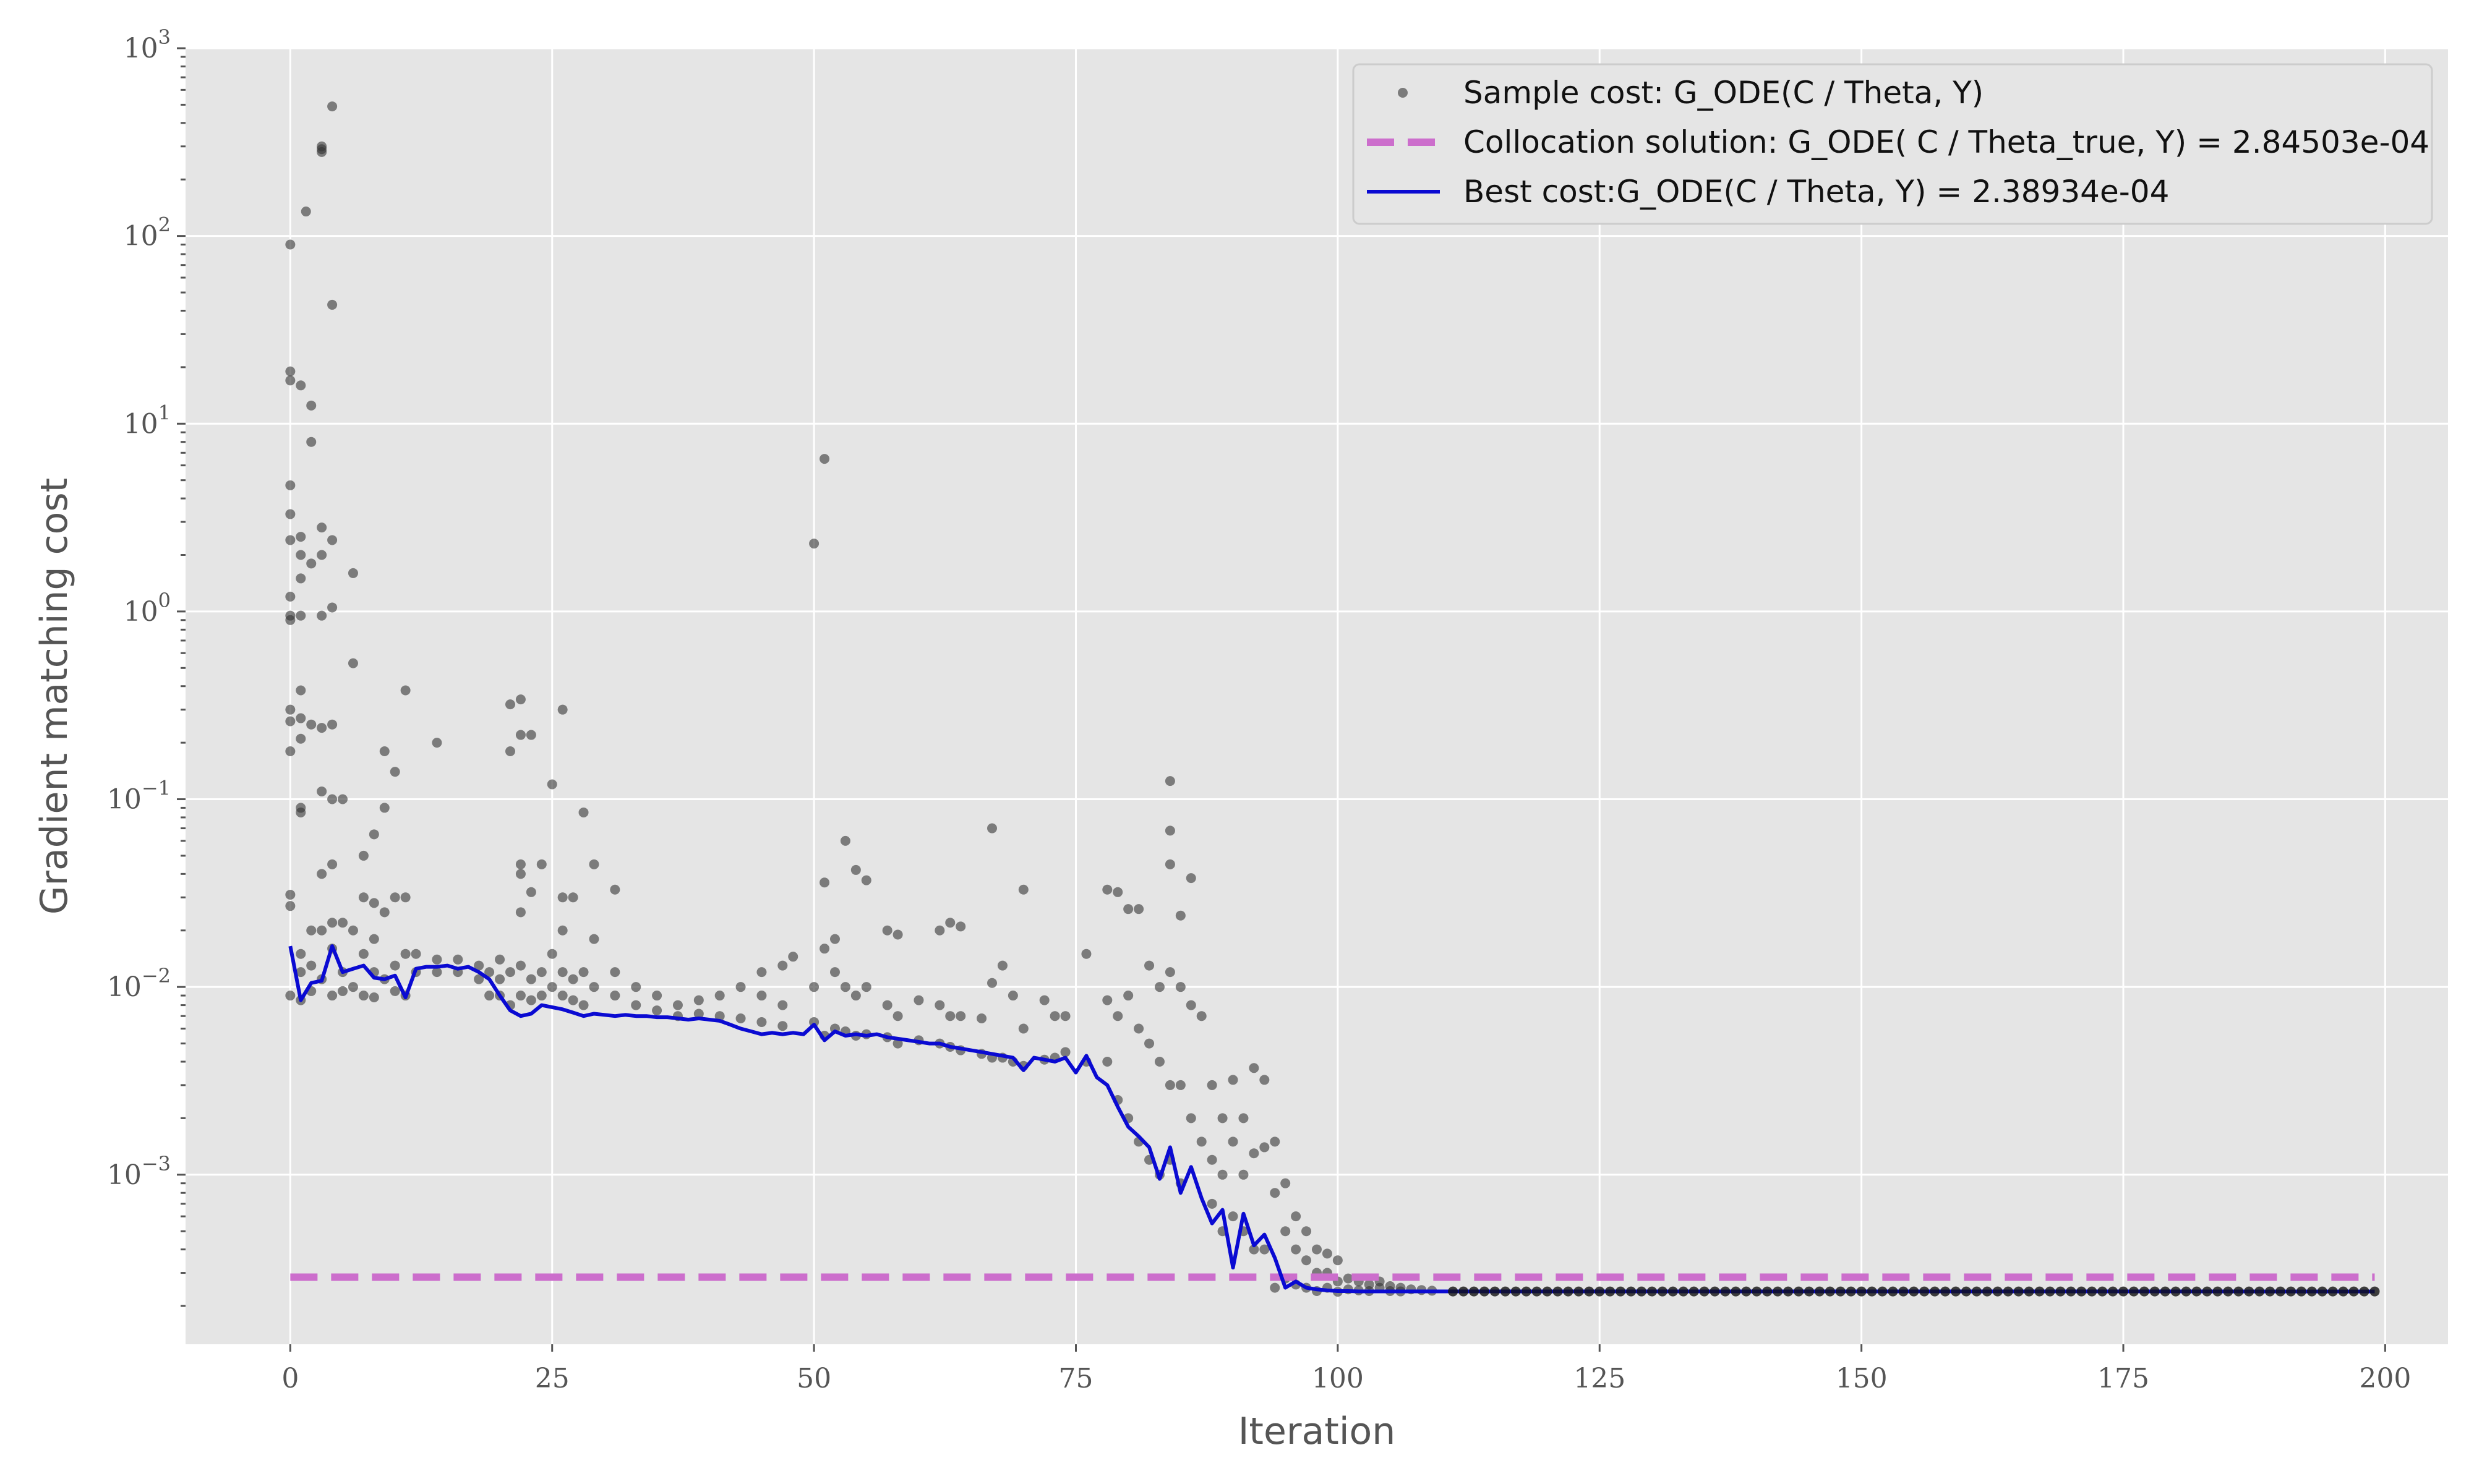  Describe the element at coordinates (814, 1378) in the screenshot. I see `x-tick-label: 50` at that location.